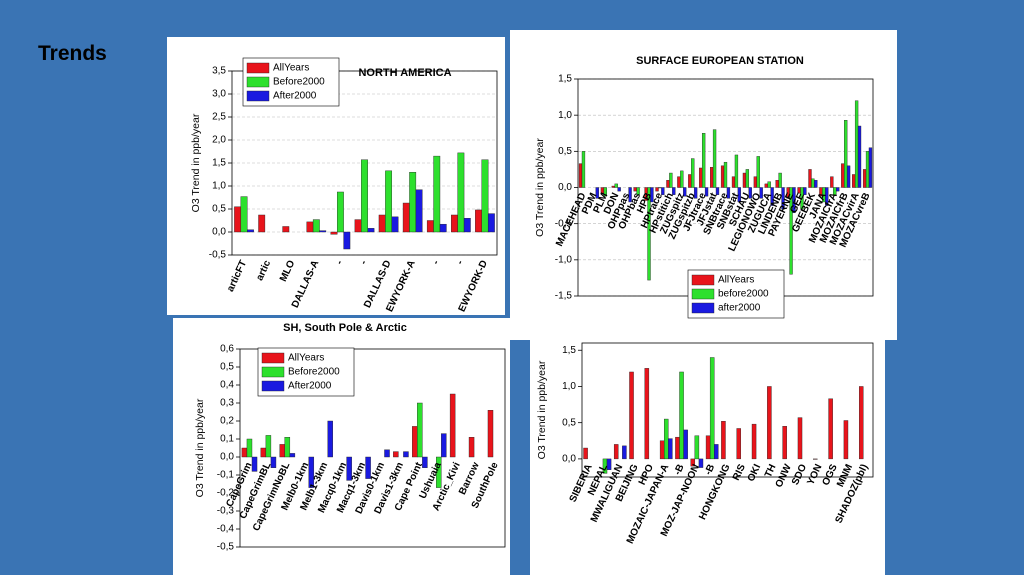 This screenshot has width=1024, height=575. What do you see at coordinates (295, 96) in the screenshot?
I see `legend-label: After2000` at bounding box center [295, 96].